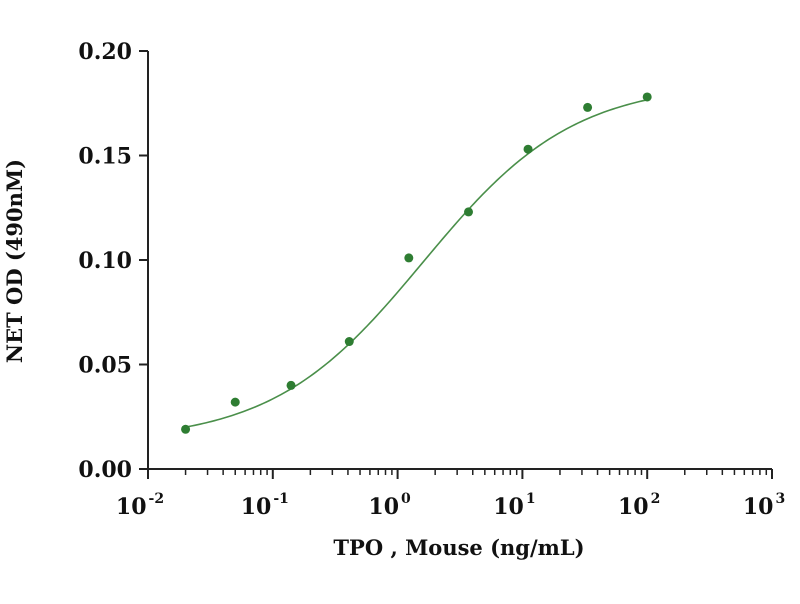 This screenshot has height=604, width=800. I want to click on y-tick-label: 0.10, so click(105, 261).